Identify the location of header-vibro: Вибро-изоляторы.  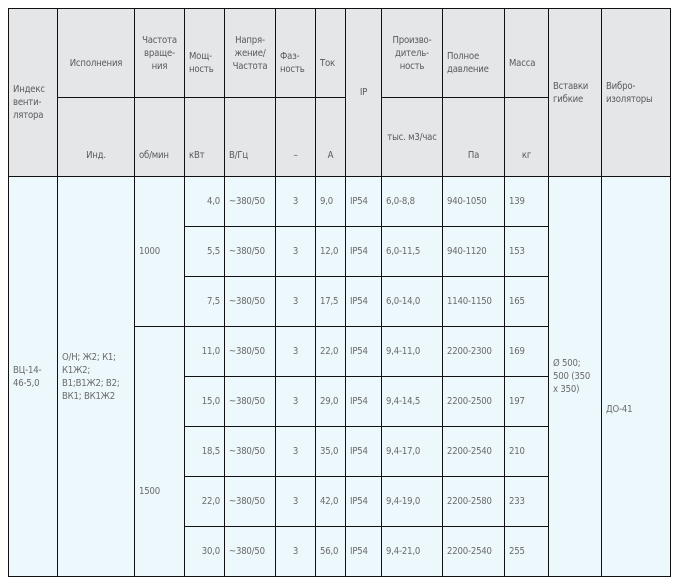
(636, 92).